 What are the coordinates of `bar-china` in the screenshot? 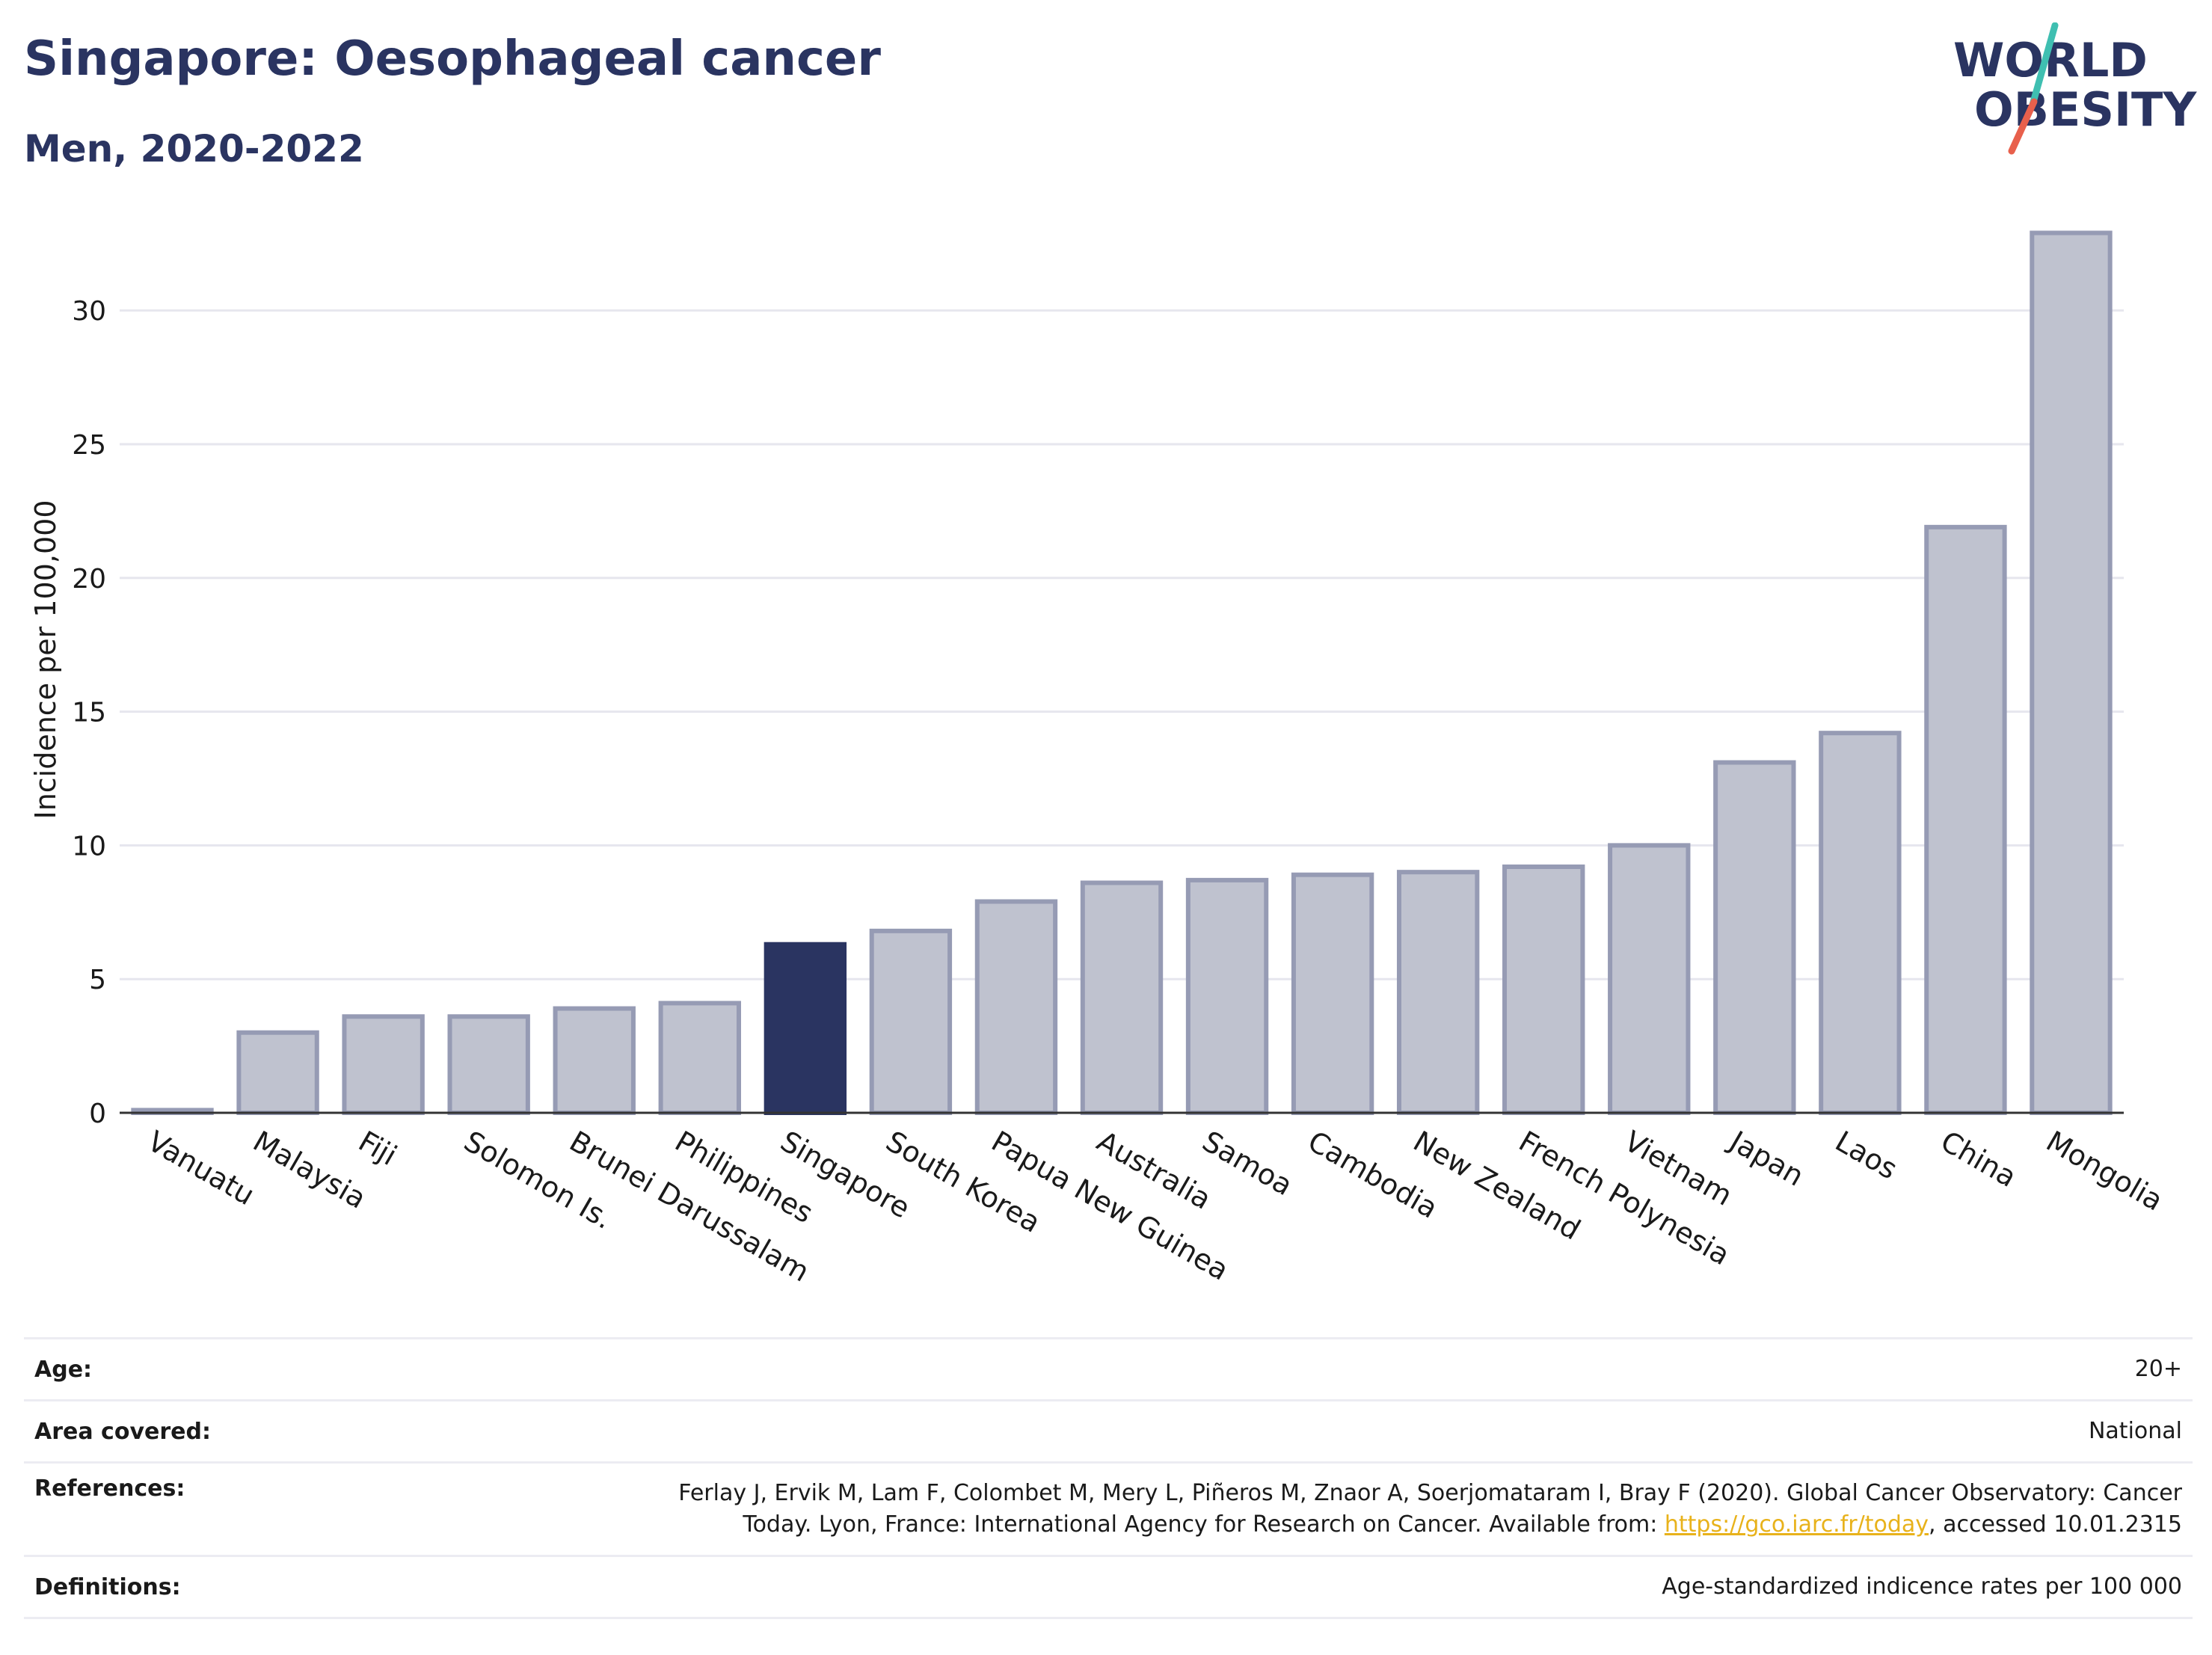 It's located at (1965, 819).